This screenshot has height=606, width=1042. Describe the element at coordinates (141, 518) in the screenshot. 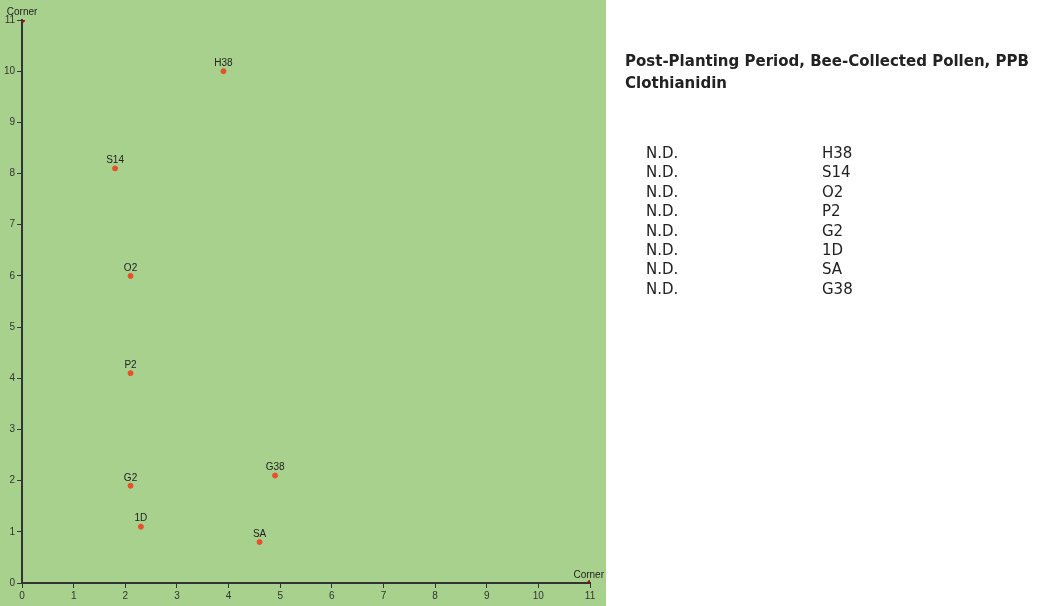

I see `data-label: 1D` at that location.